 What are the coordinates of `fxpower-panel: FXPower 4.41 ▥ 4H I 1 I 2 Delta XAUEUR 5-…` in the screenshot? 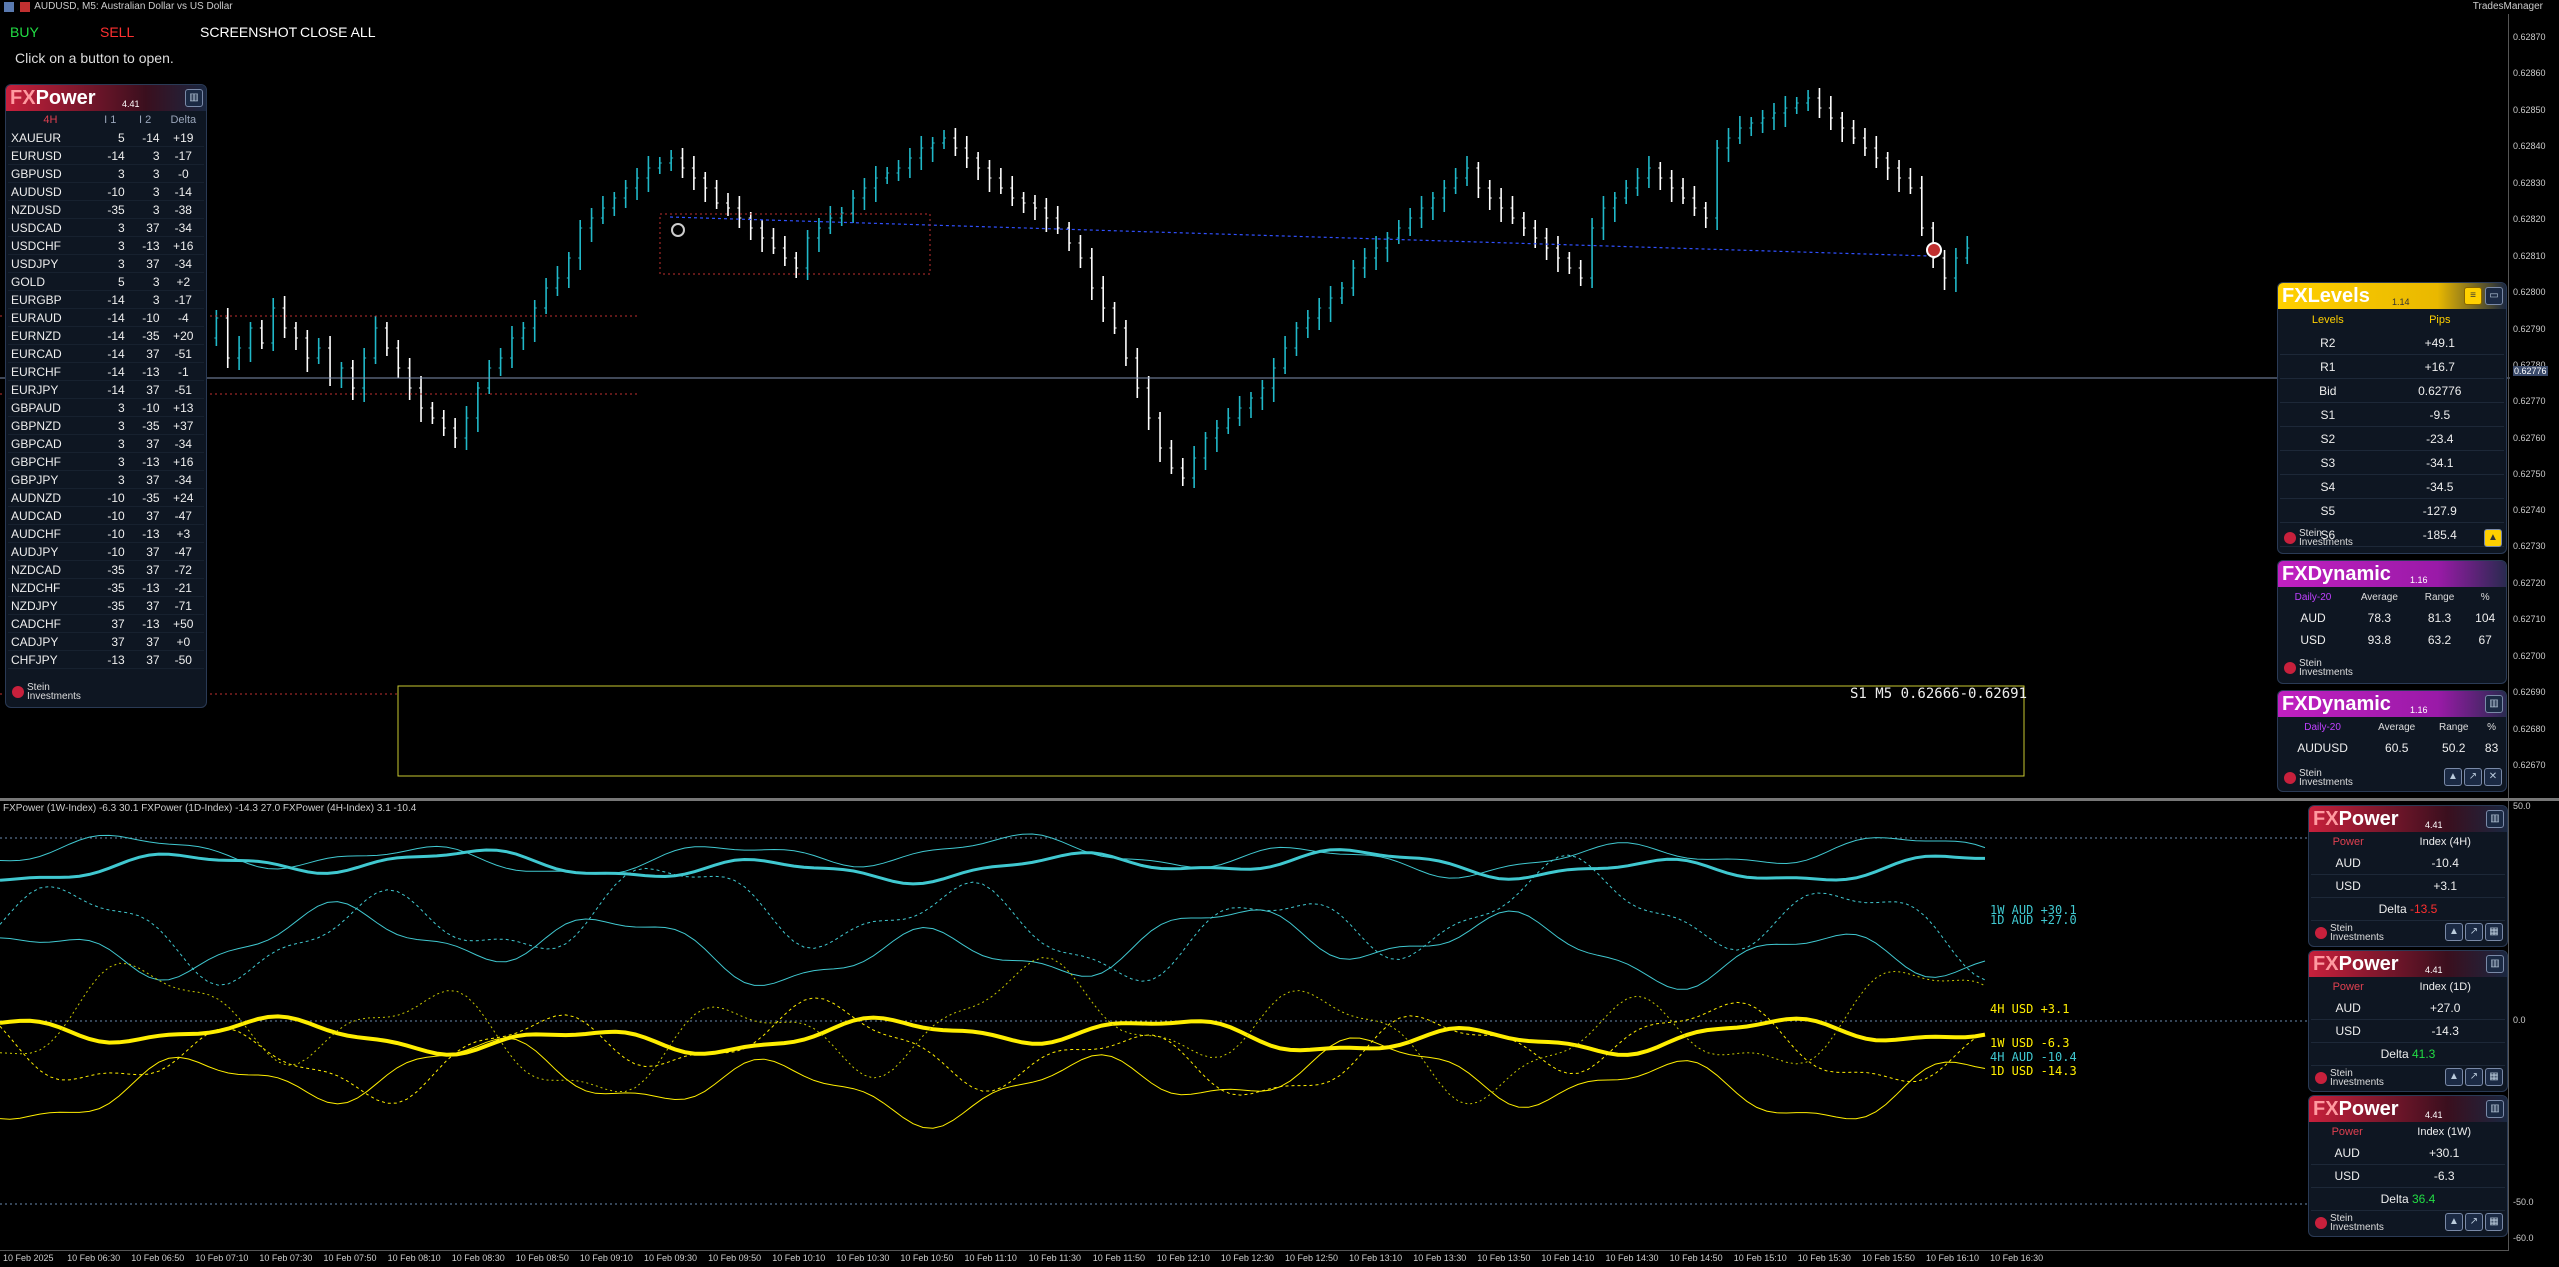 It's located at (106, 396).